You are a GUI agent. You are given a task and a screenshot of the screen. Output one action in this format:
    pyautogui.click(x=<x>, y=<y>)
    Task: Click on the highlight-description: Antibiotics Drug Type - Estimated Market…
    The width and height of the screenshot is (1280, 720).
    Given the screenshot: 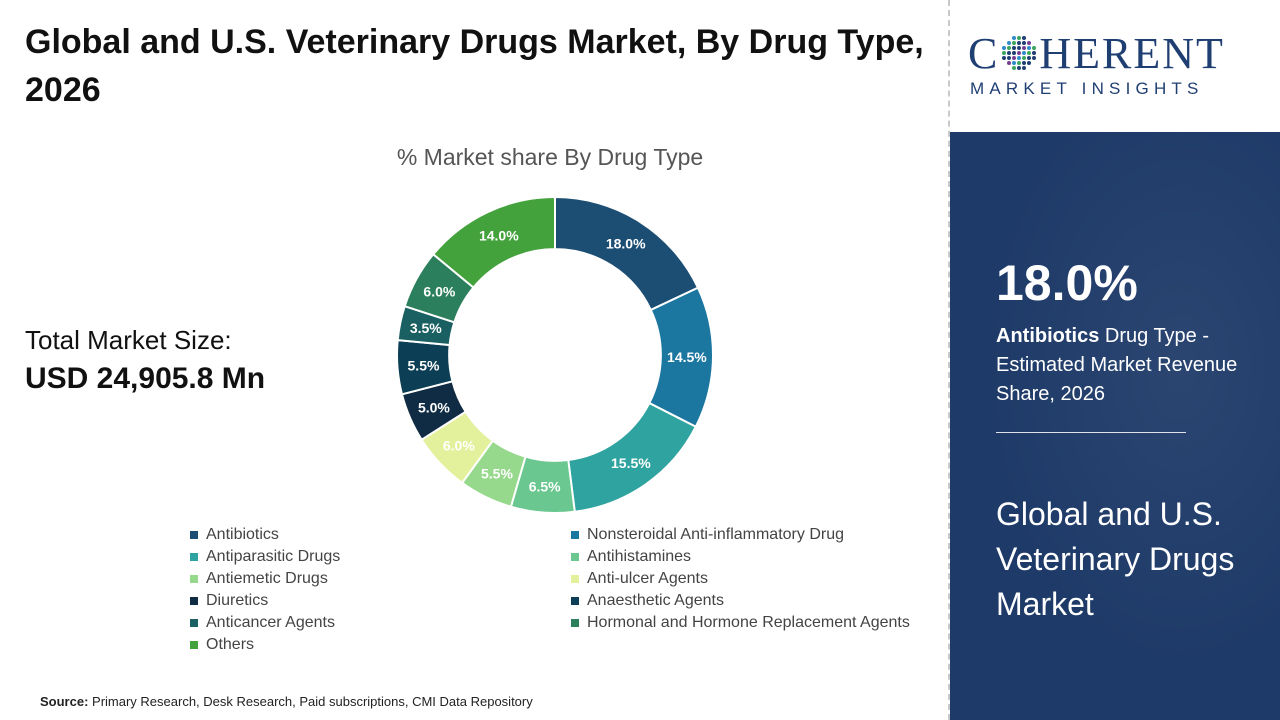 What is the action you would take?
    pyautogui.click(x=1121, y=365)
    